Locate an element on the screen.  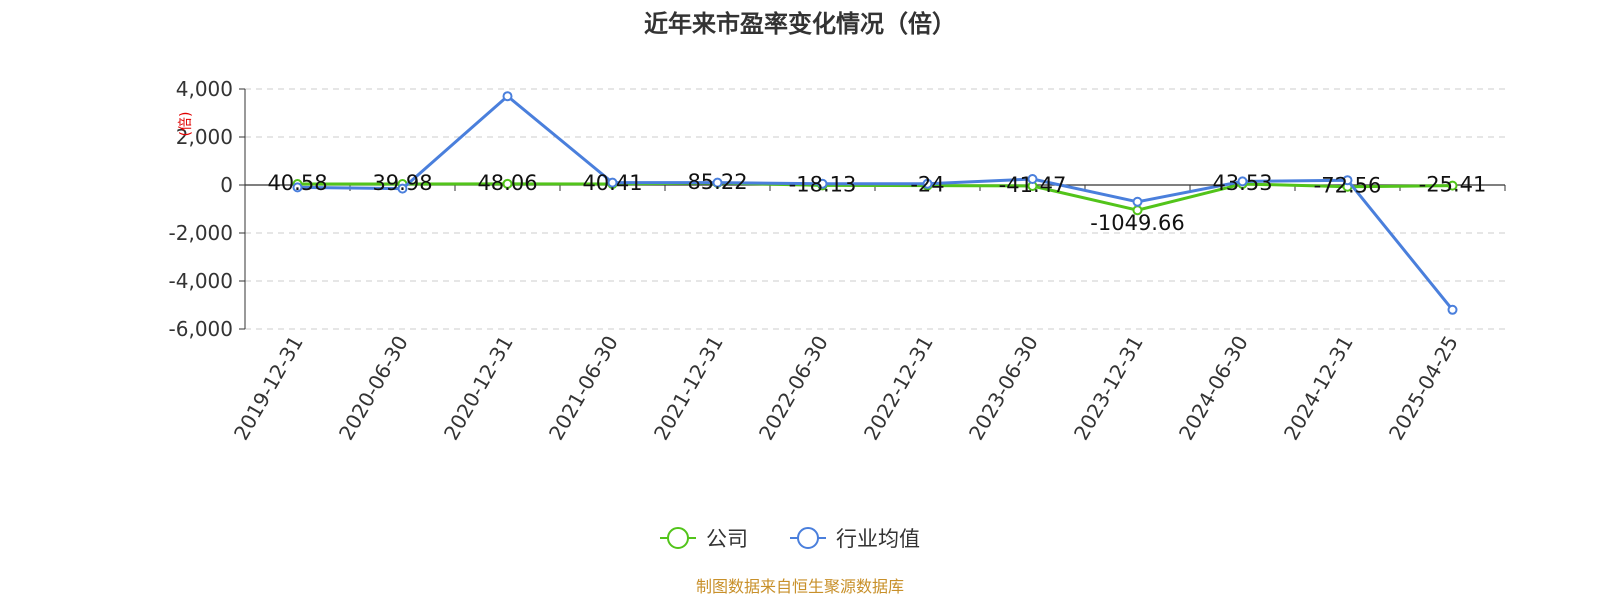
x-tick-label: 2020-12-31 is located at coordinates (478, 388).